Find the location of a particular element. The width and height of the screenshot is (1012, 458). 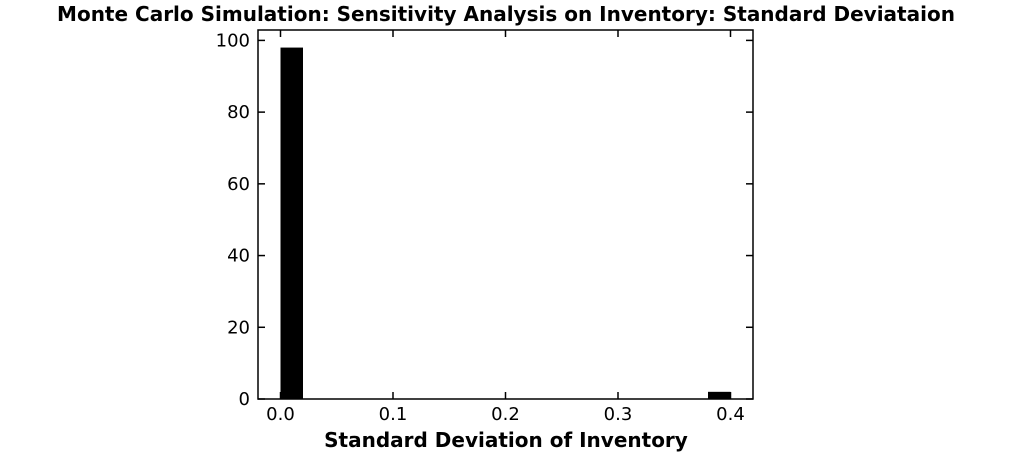

x-axis-label: Standard Deviation of Inventory is located at coordinates (506, 440).